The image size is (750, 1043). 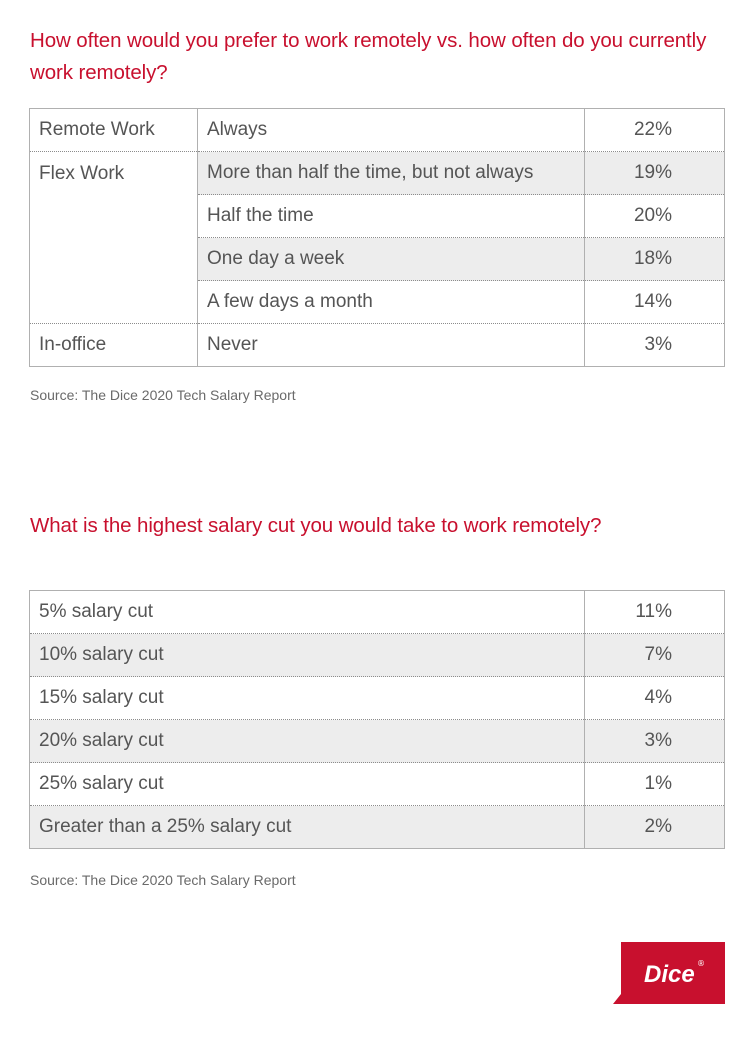 What do you see at coordinates (654, 655) in the screenshot?
I see `percent-value: 7%` at bounding box center [654, 655].